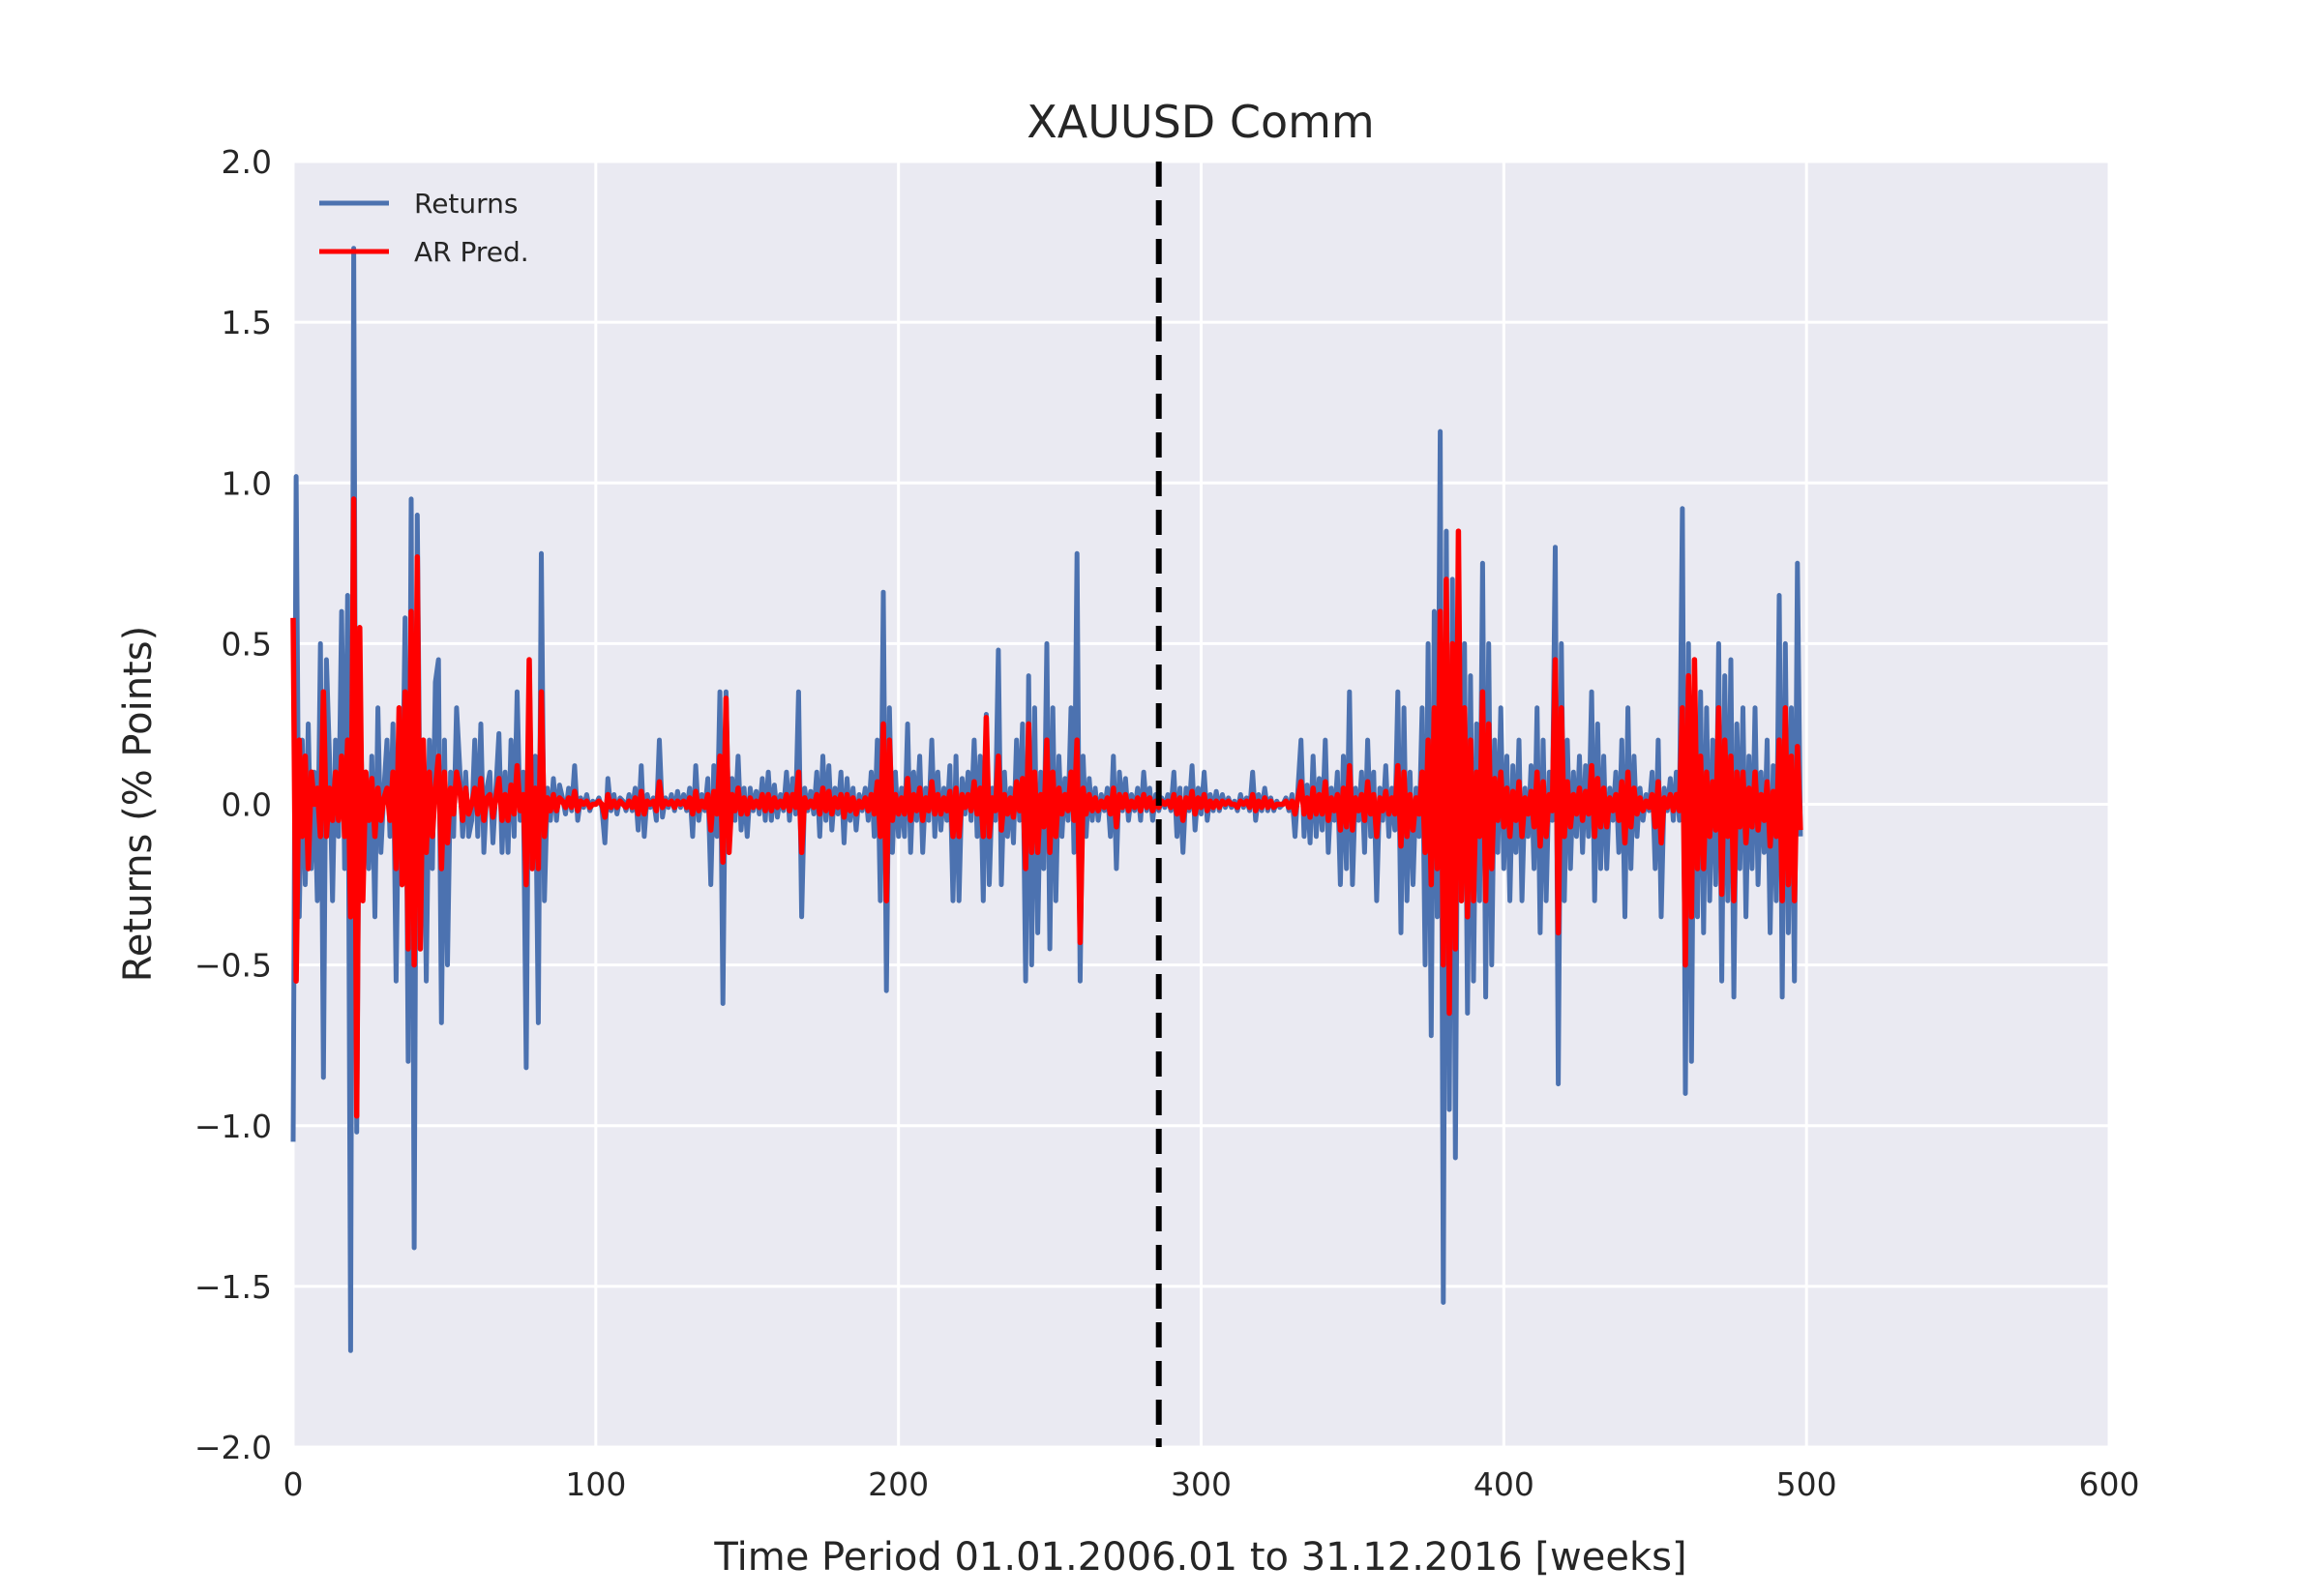  Describe the element at coordinates (595, 1484) in the screenshot. I see `x-tick-label: 100` at that location.